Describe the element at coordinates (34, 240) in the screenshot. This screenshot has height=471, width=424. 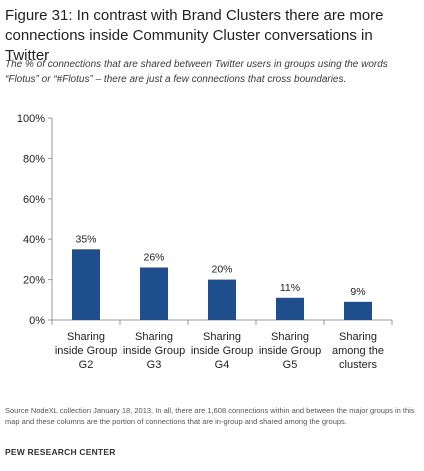
I see `y-tick-label: 40%` at that location.